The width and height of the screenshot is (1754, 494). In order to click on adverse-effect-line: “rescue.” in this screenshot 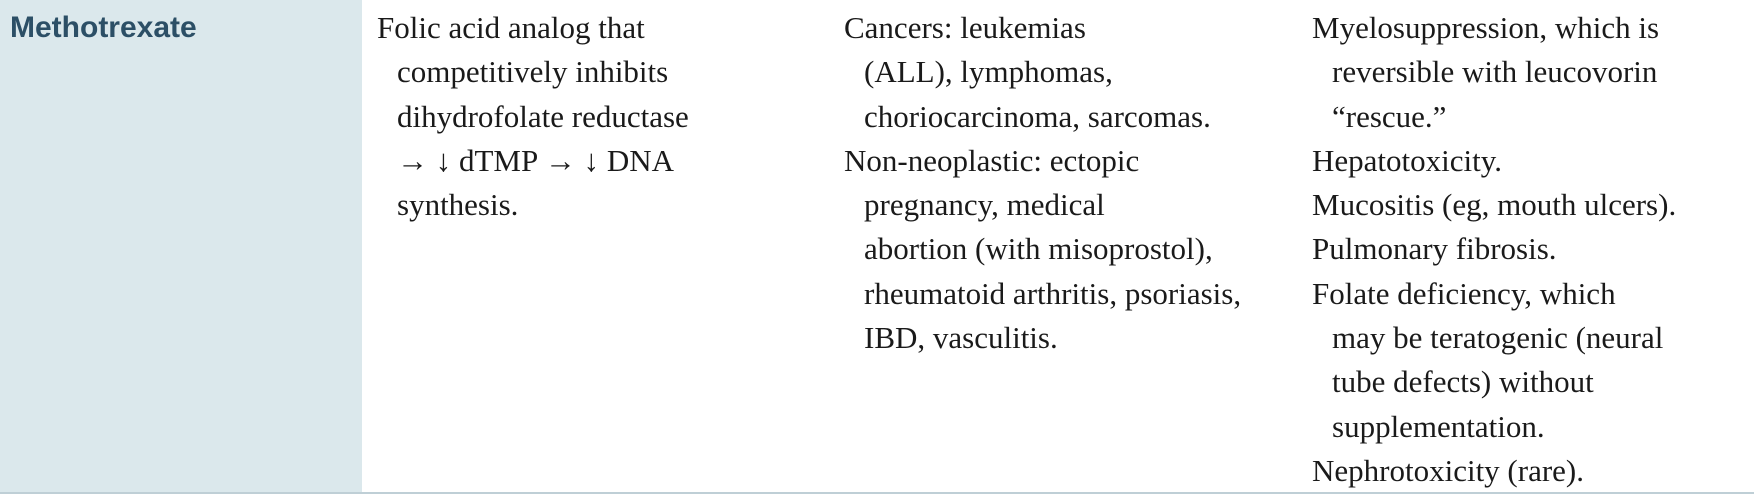, I will do `click(1389, 116)`.